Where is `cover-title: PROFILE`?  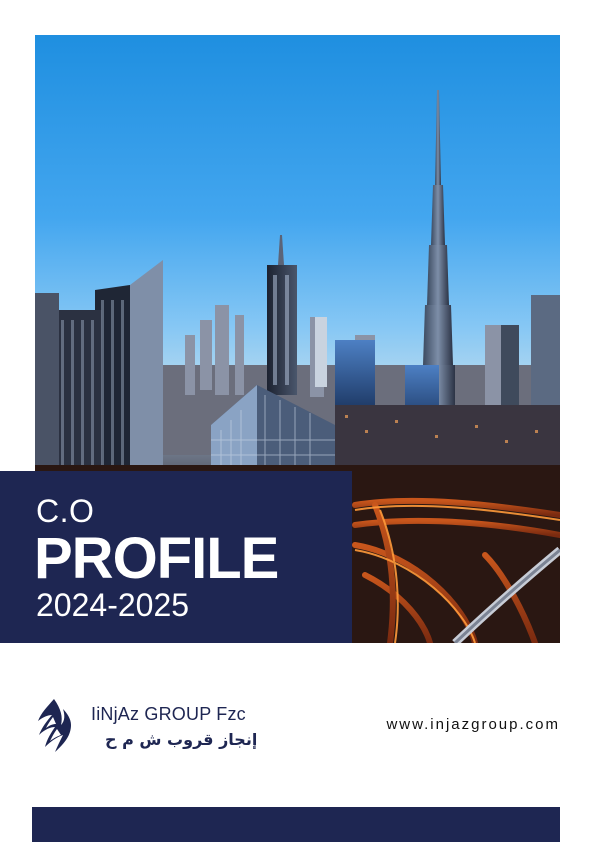
cover-title: PROFILE is located at coordinates (156, 558).